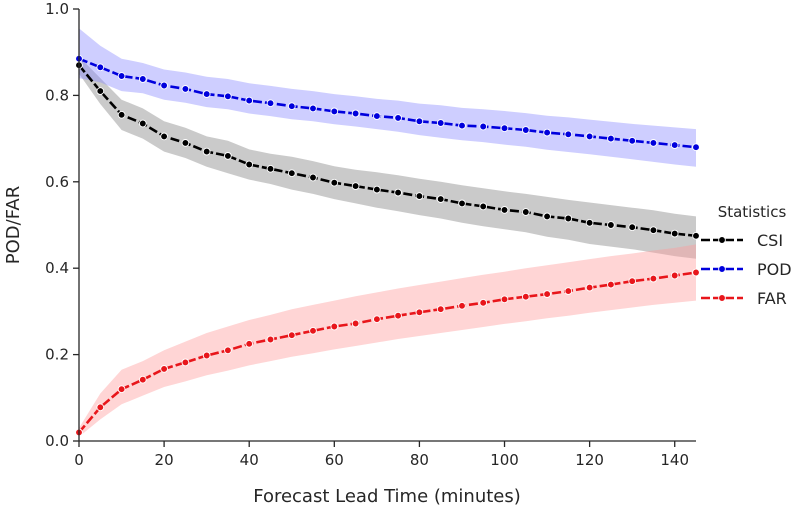 The height and width of the screenshot is (509, 800). Describe the element at coordinates (381, 455) in the screenshot. I see `x-axis-ticks: 0 20 40 60 80 100 120 140` at that location.